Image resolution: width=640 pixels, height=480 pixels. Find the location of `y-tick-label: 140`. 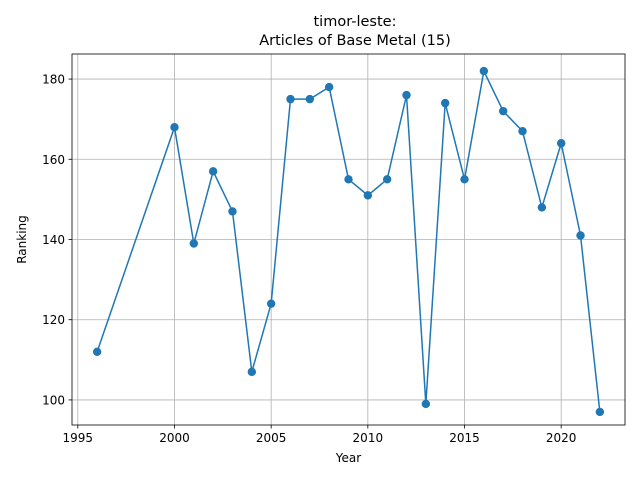

y-tick-label: 140 is located at coordinates (53, 240).